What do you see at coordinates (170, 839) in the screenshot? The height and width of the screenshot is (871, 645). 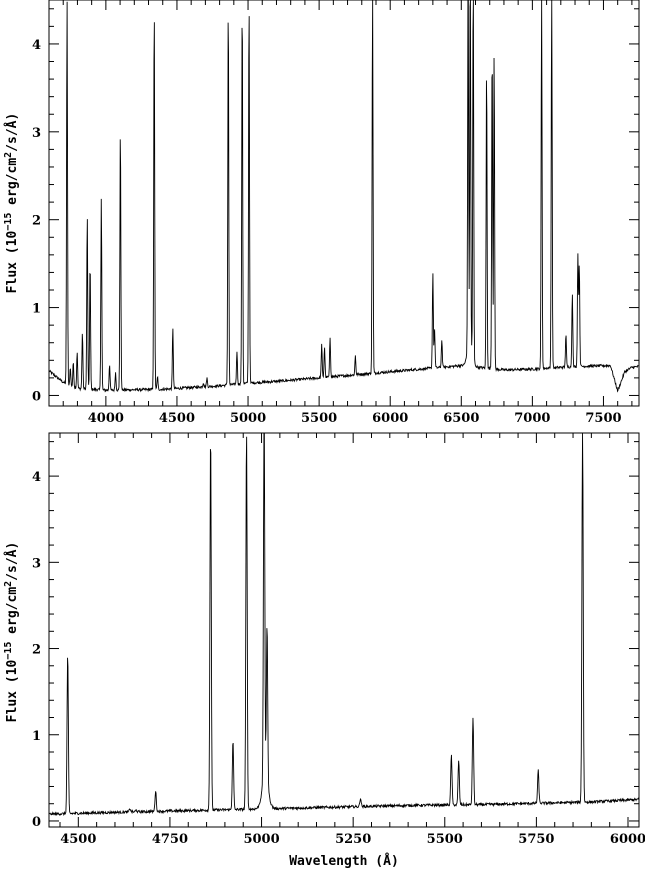 I see `x-tick-label: 4750` at bounding box center [170, 839].